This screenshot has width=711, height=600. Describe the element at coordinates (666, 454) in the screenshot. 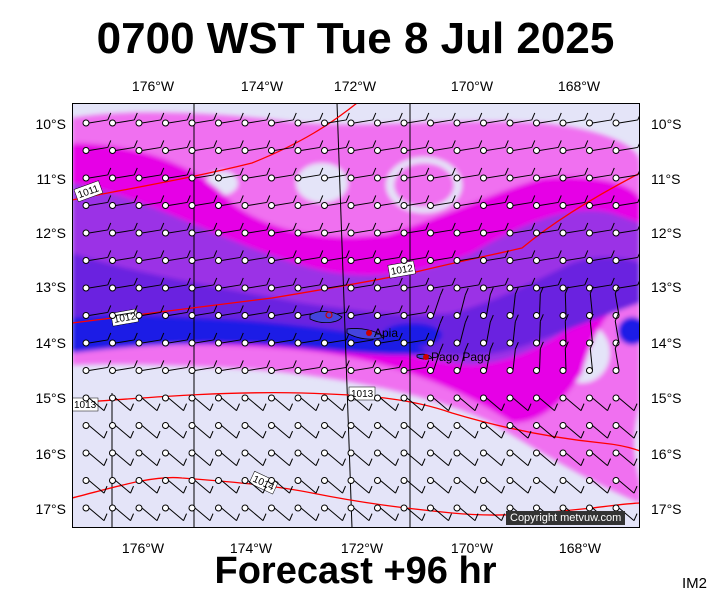

I see `lat-label-right-16s: 16°S` at that location.